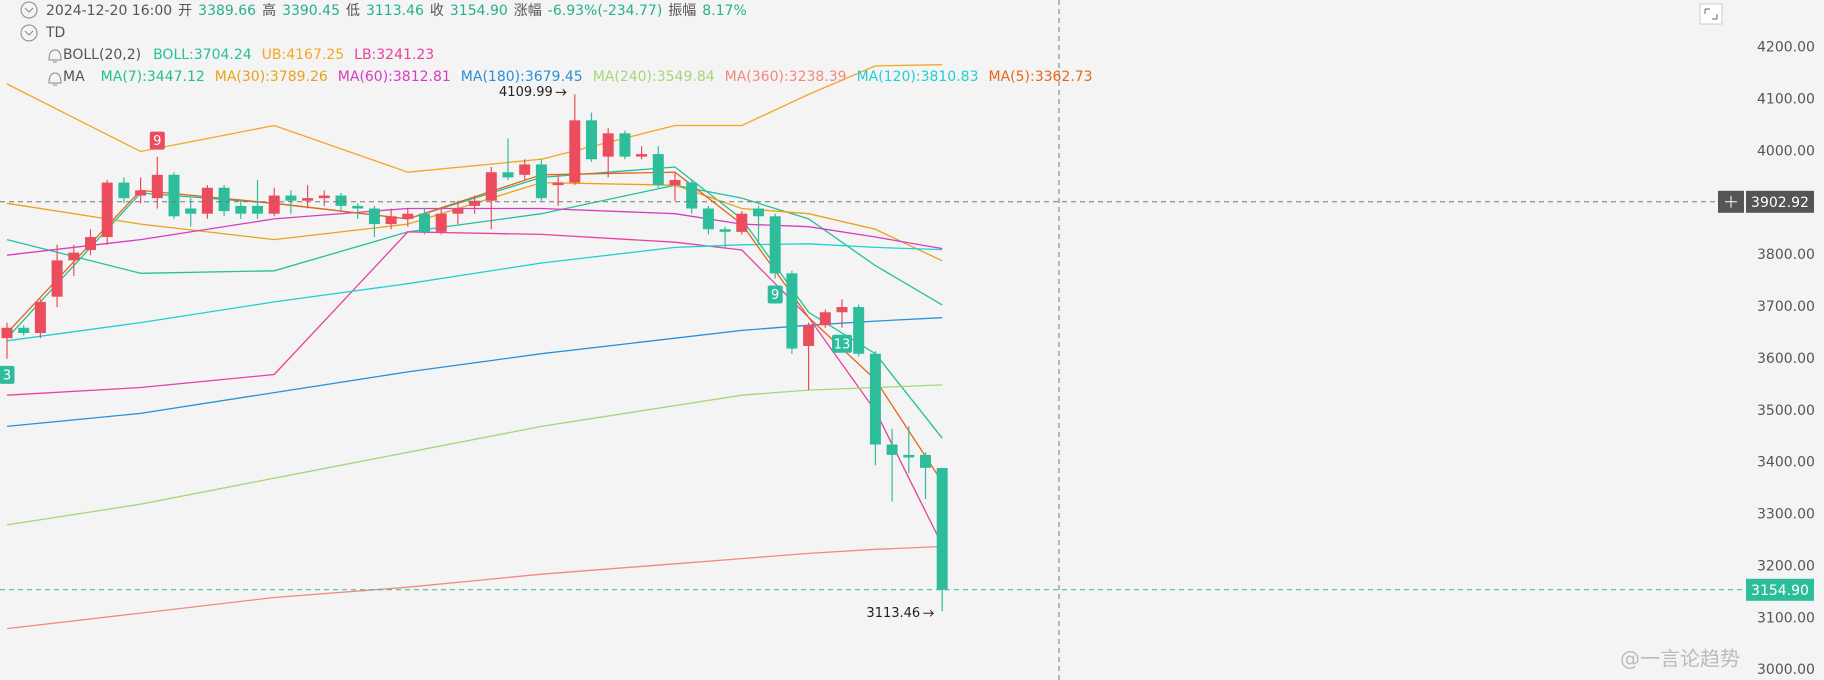  I want to click on header-time: 2024-12-20 16:00, so click(109, 11).